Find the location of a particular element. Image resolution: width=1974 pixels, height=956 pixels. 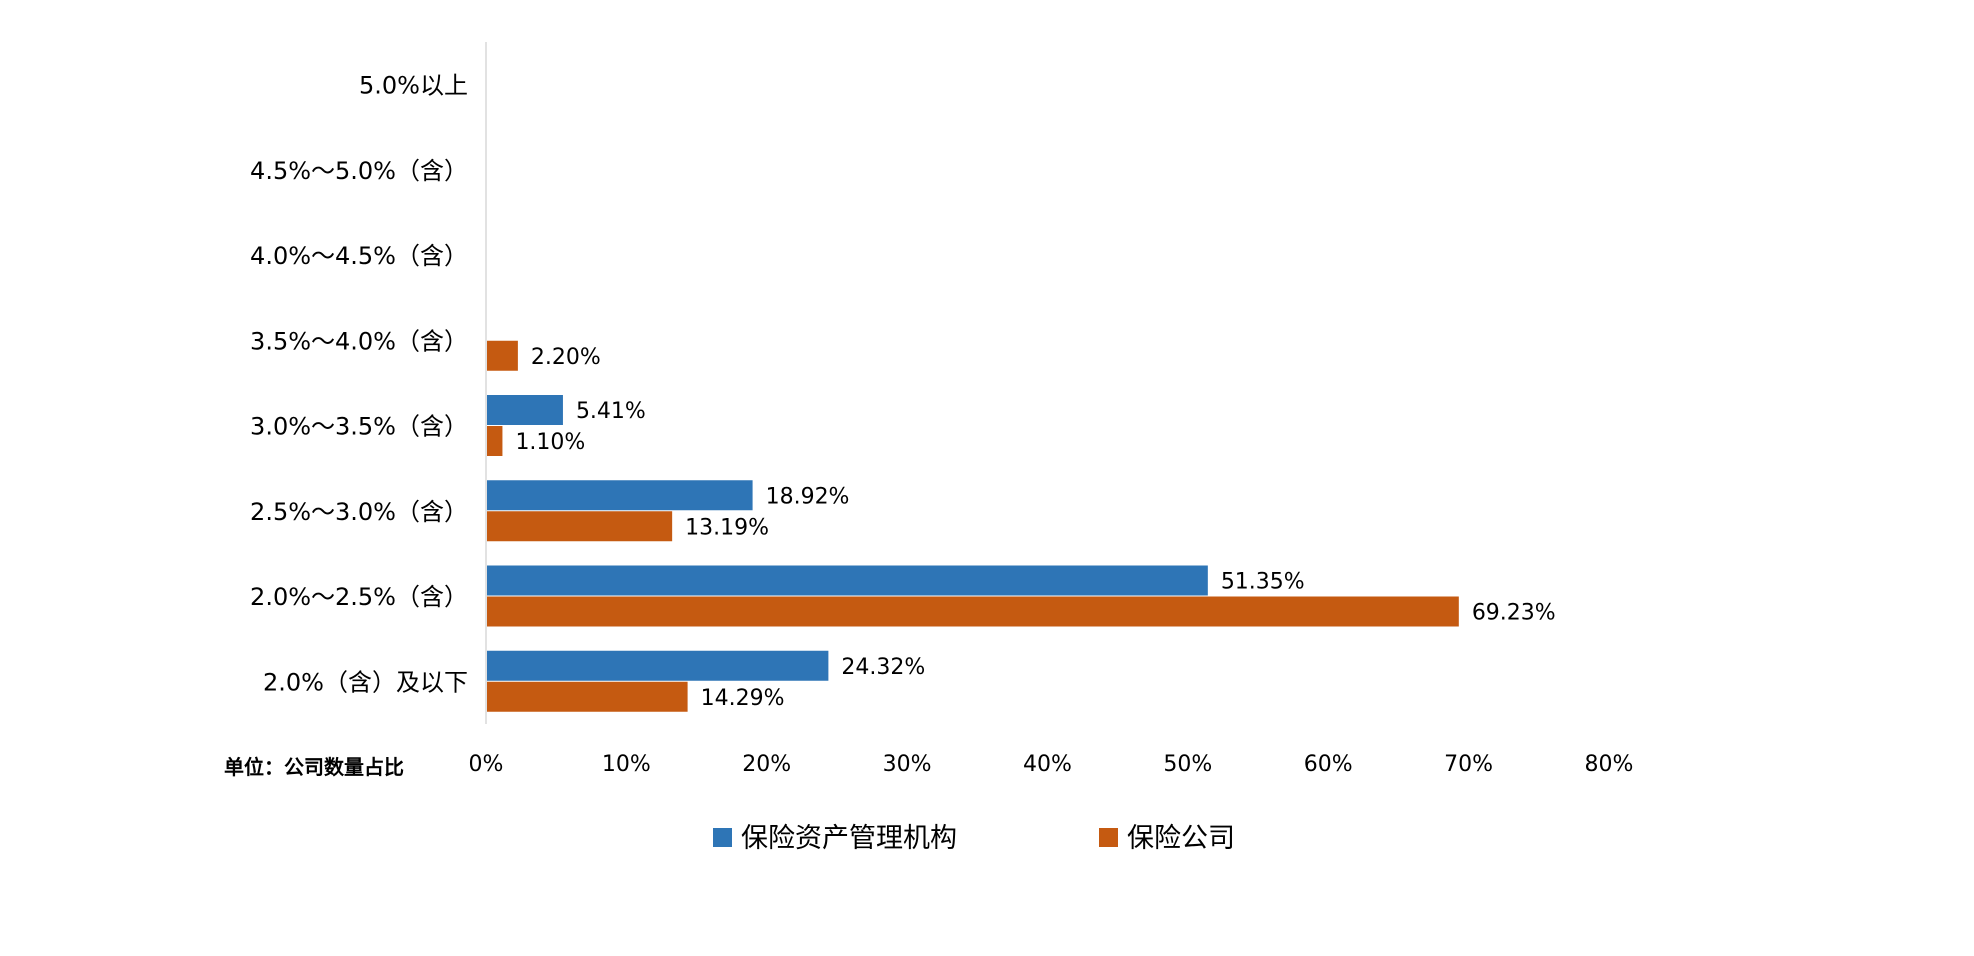

legend-item-0: 保险资产管理机构 is located at coordinates (835, 838).